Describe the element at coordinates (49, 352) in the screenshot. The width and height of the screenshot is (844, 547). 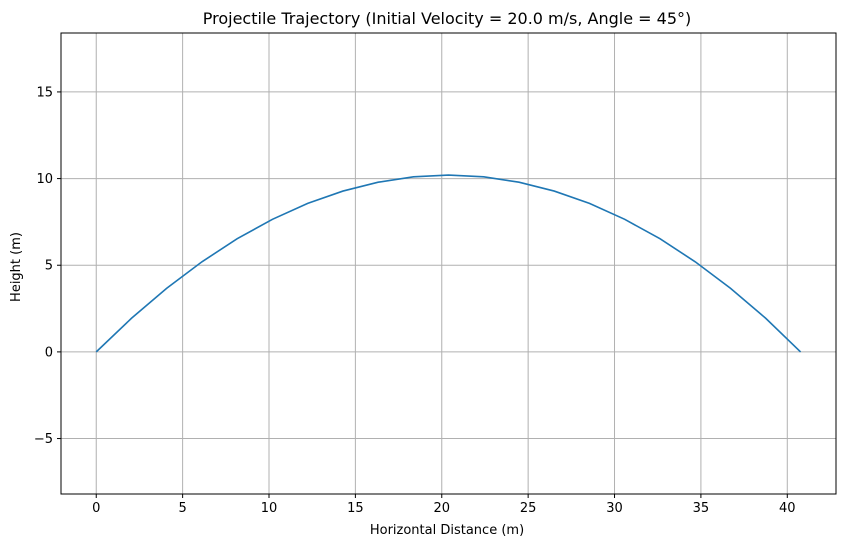
I see `y-tick-label: 0` at that location.